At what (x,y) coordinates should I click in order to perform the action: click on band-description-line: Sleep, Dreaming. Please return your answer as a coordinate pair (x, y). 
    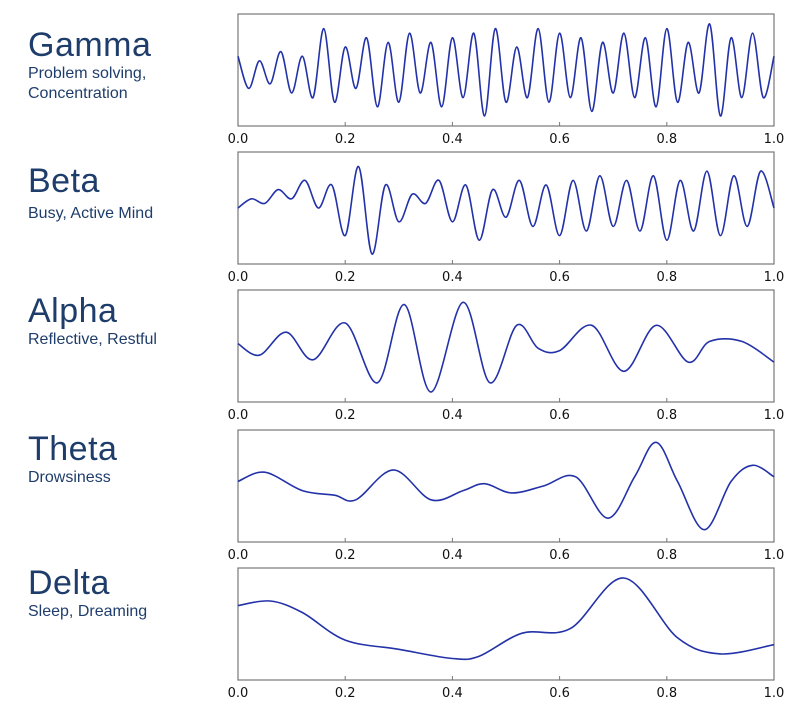
    Looking at the image, I should click on (88, 611).